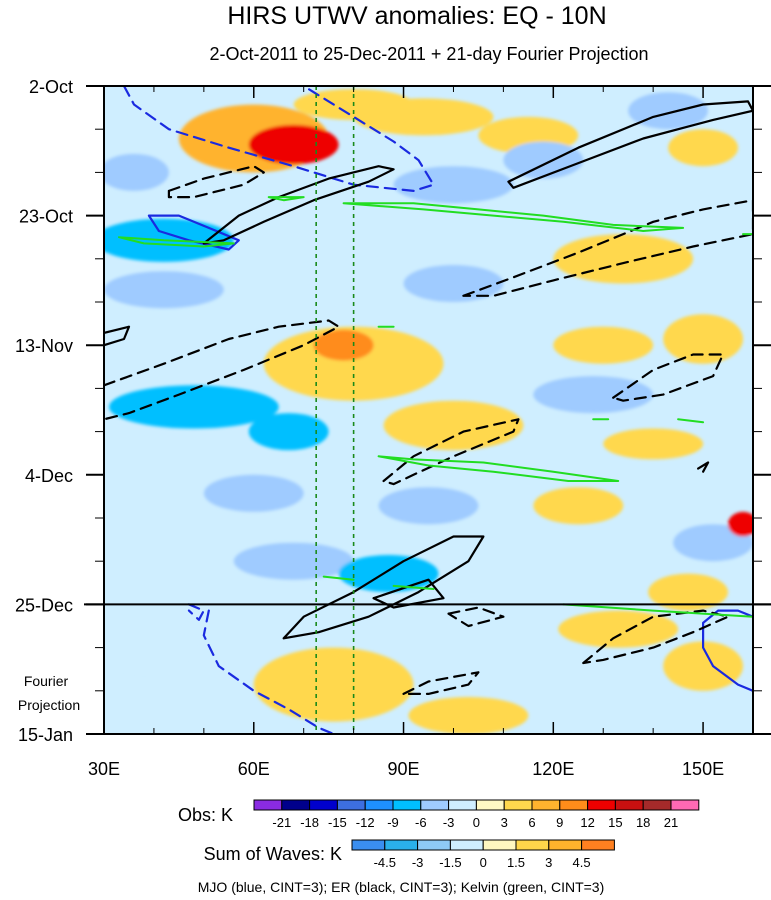  I want to click on waves-legend-level-label: -1.5, so click(450, 862).